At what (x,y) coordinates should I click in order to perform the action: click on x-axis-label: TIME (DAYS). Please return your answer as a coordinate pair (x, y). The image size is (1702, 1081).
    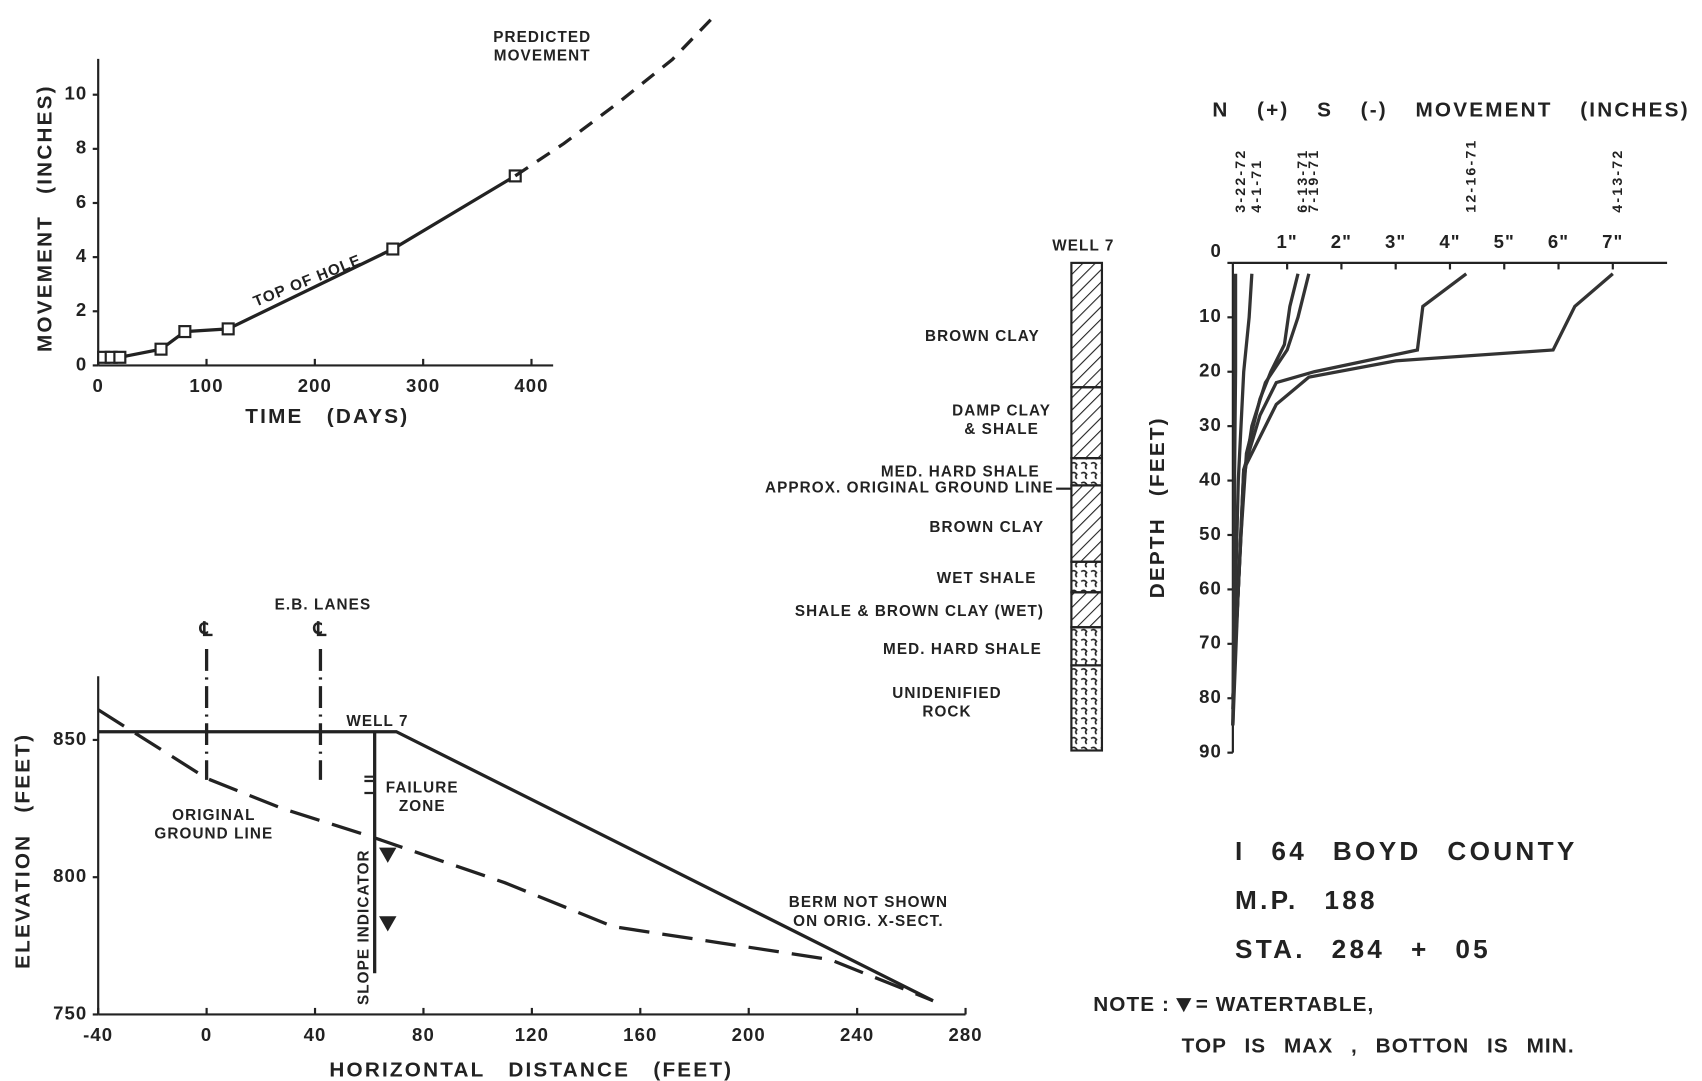
    Looking at the image, I should click on (327, 416).